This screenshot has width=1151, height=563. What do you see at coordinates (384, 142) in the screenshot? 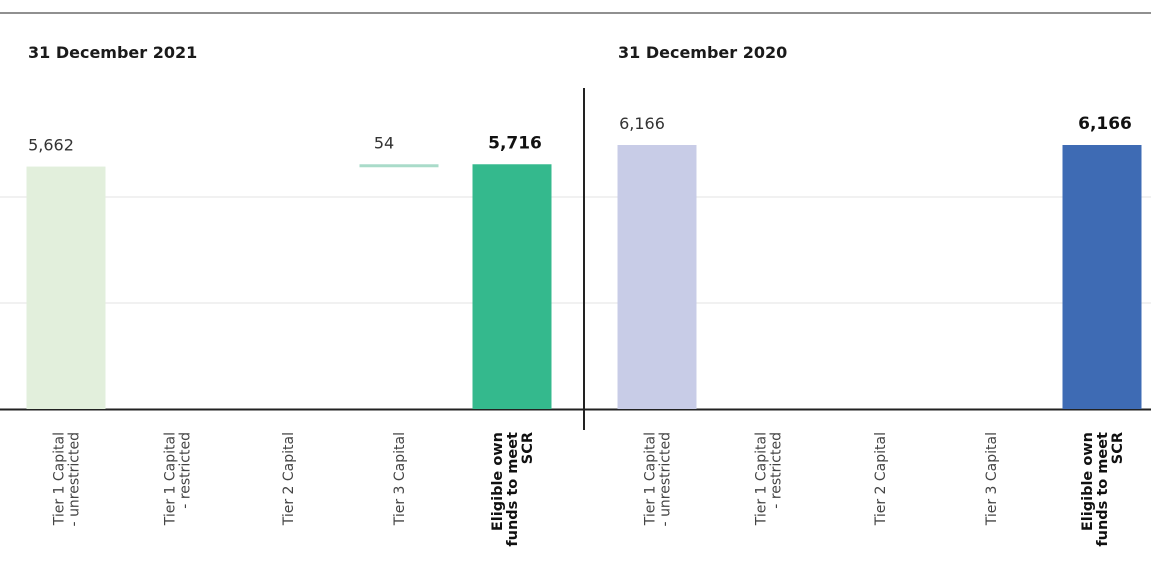
I see `data-label: 54` at bounding box center [384, 142].